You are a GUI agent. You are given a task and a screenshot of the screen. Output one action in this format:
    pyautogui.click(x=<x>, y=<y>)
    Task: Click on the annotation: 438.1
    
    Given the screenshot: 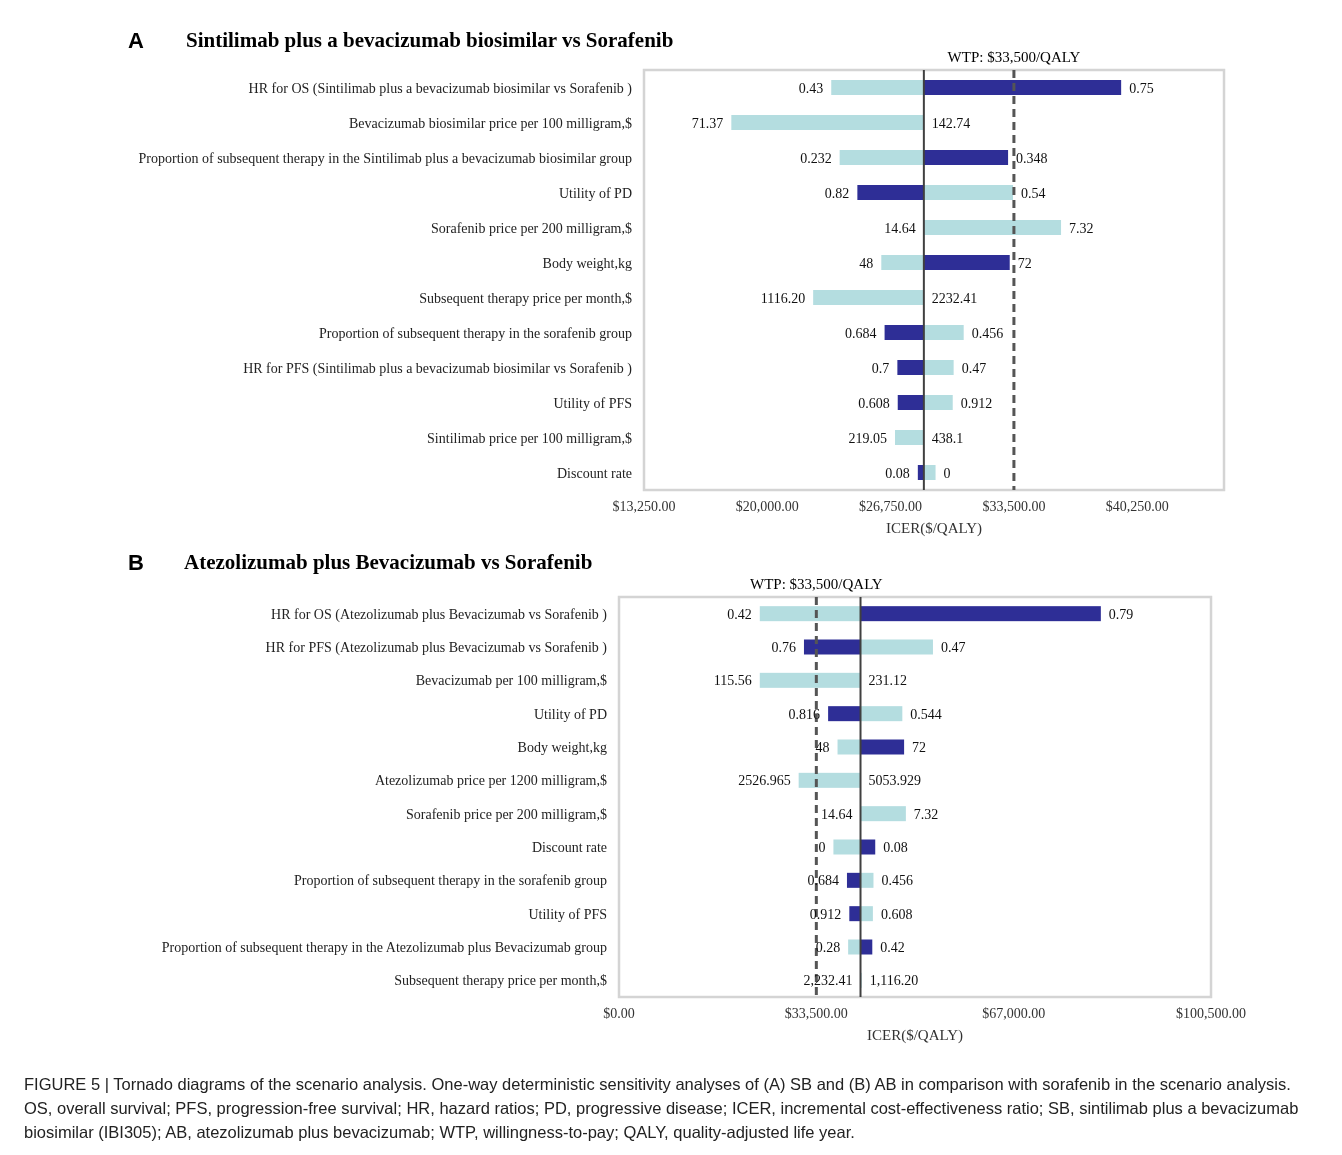 What is the action you would take?
    pyautogui.click(x=947, y=438)
    